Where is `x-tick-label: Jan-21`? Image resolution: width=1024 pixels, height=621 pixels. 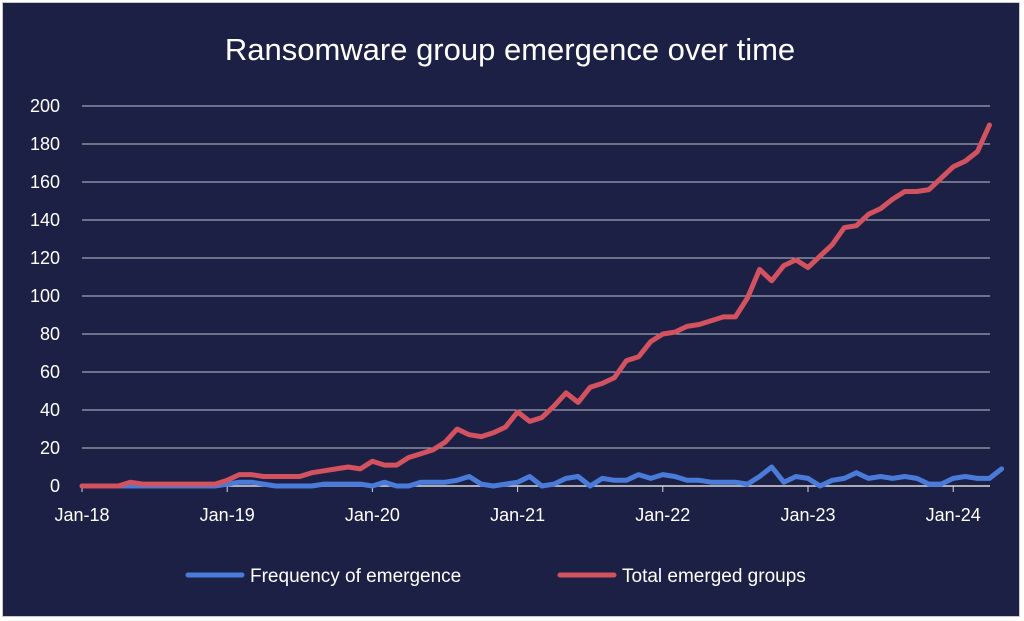
x-tick-label: Jan-21 is located at coordinates (517, 515).